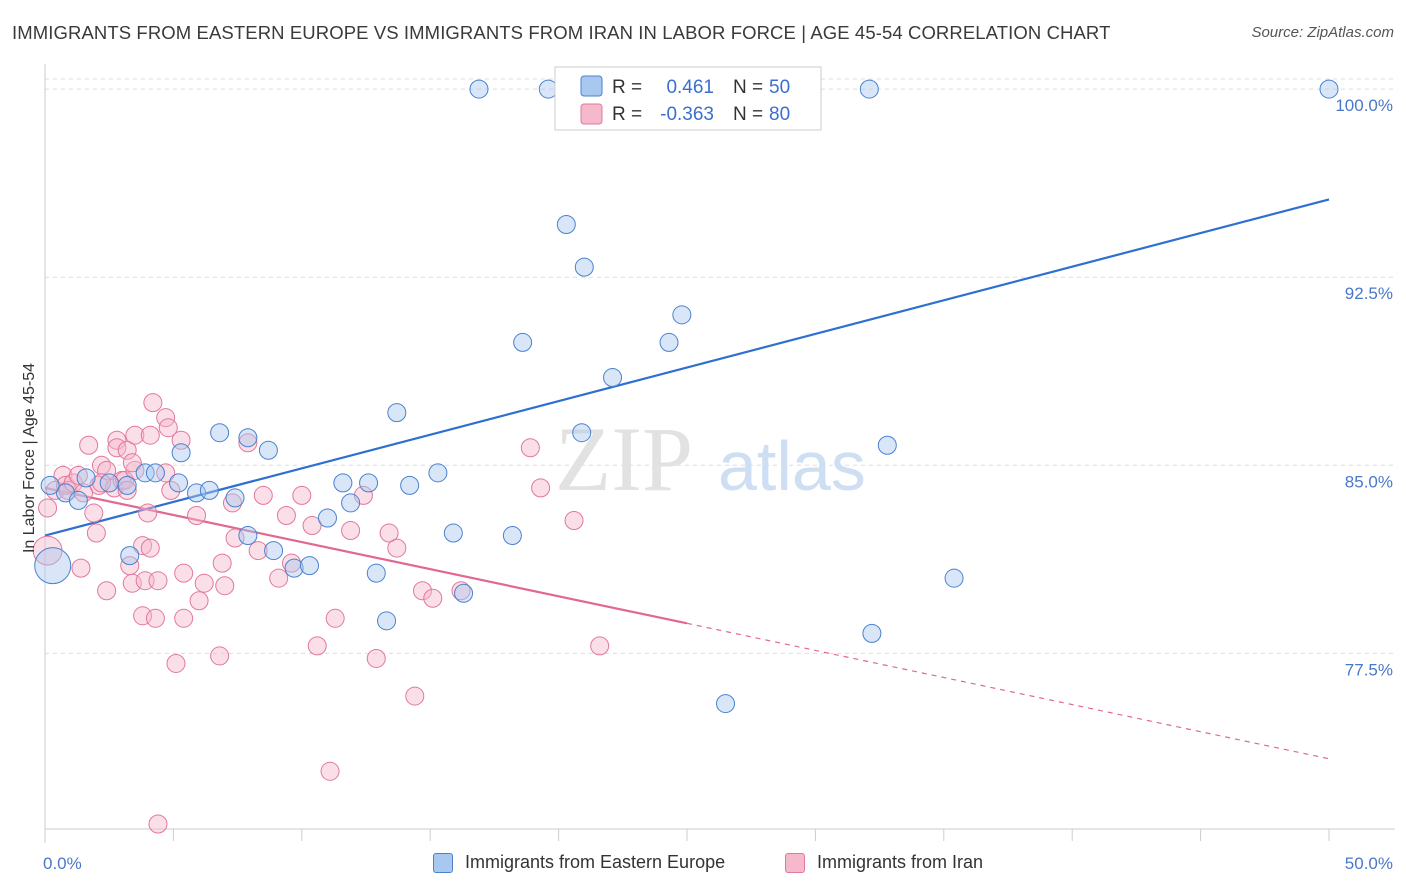 Image resolution: width=1406 pixels, height=892 pixels. Describe the element at coordinates (591, 114) in the screenshot. I see `legend-swatch-pink` at that location.